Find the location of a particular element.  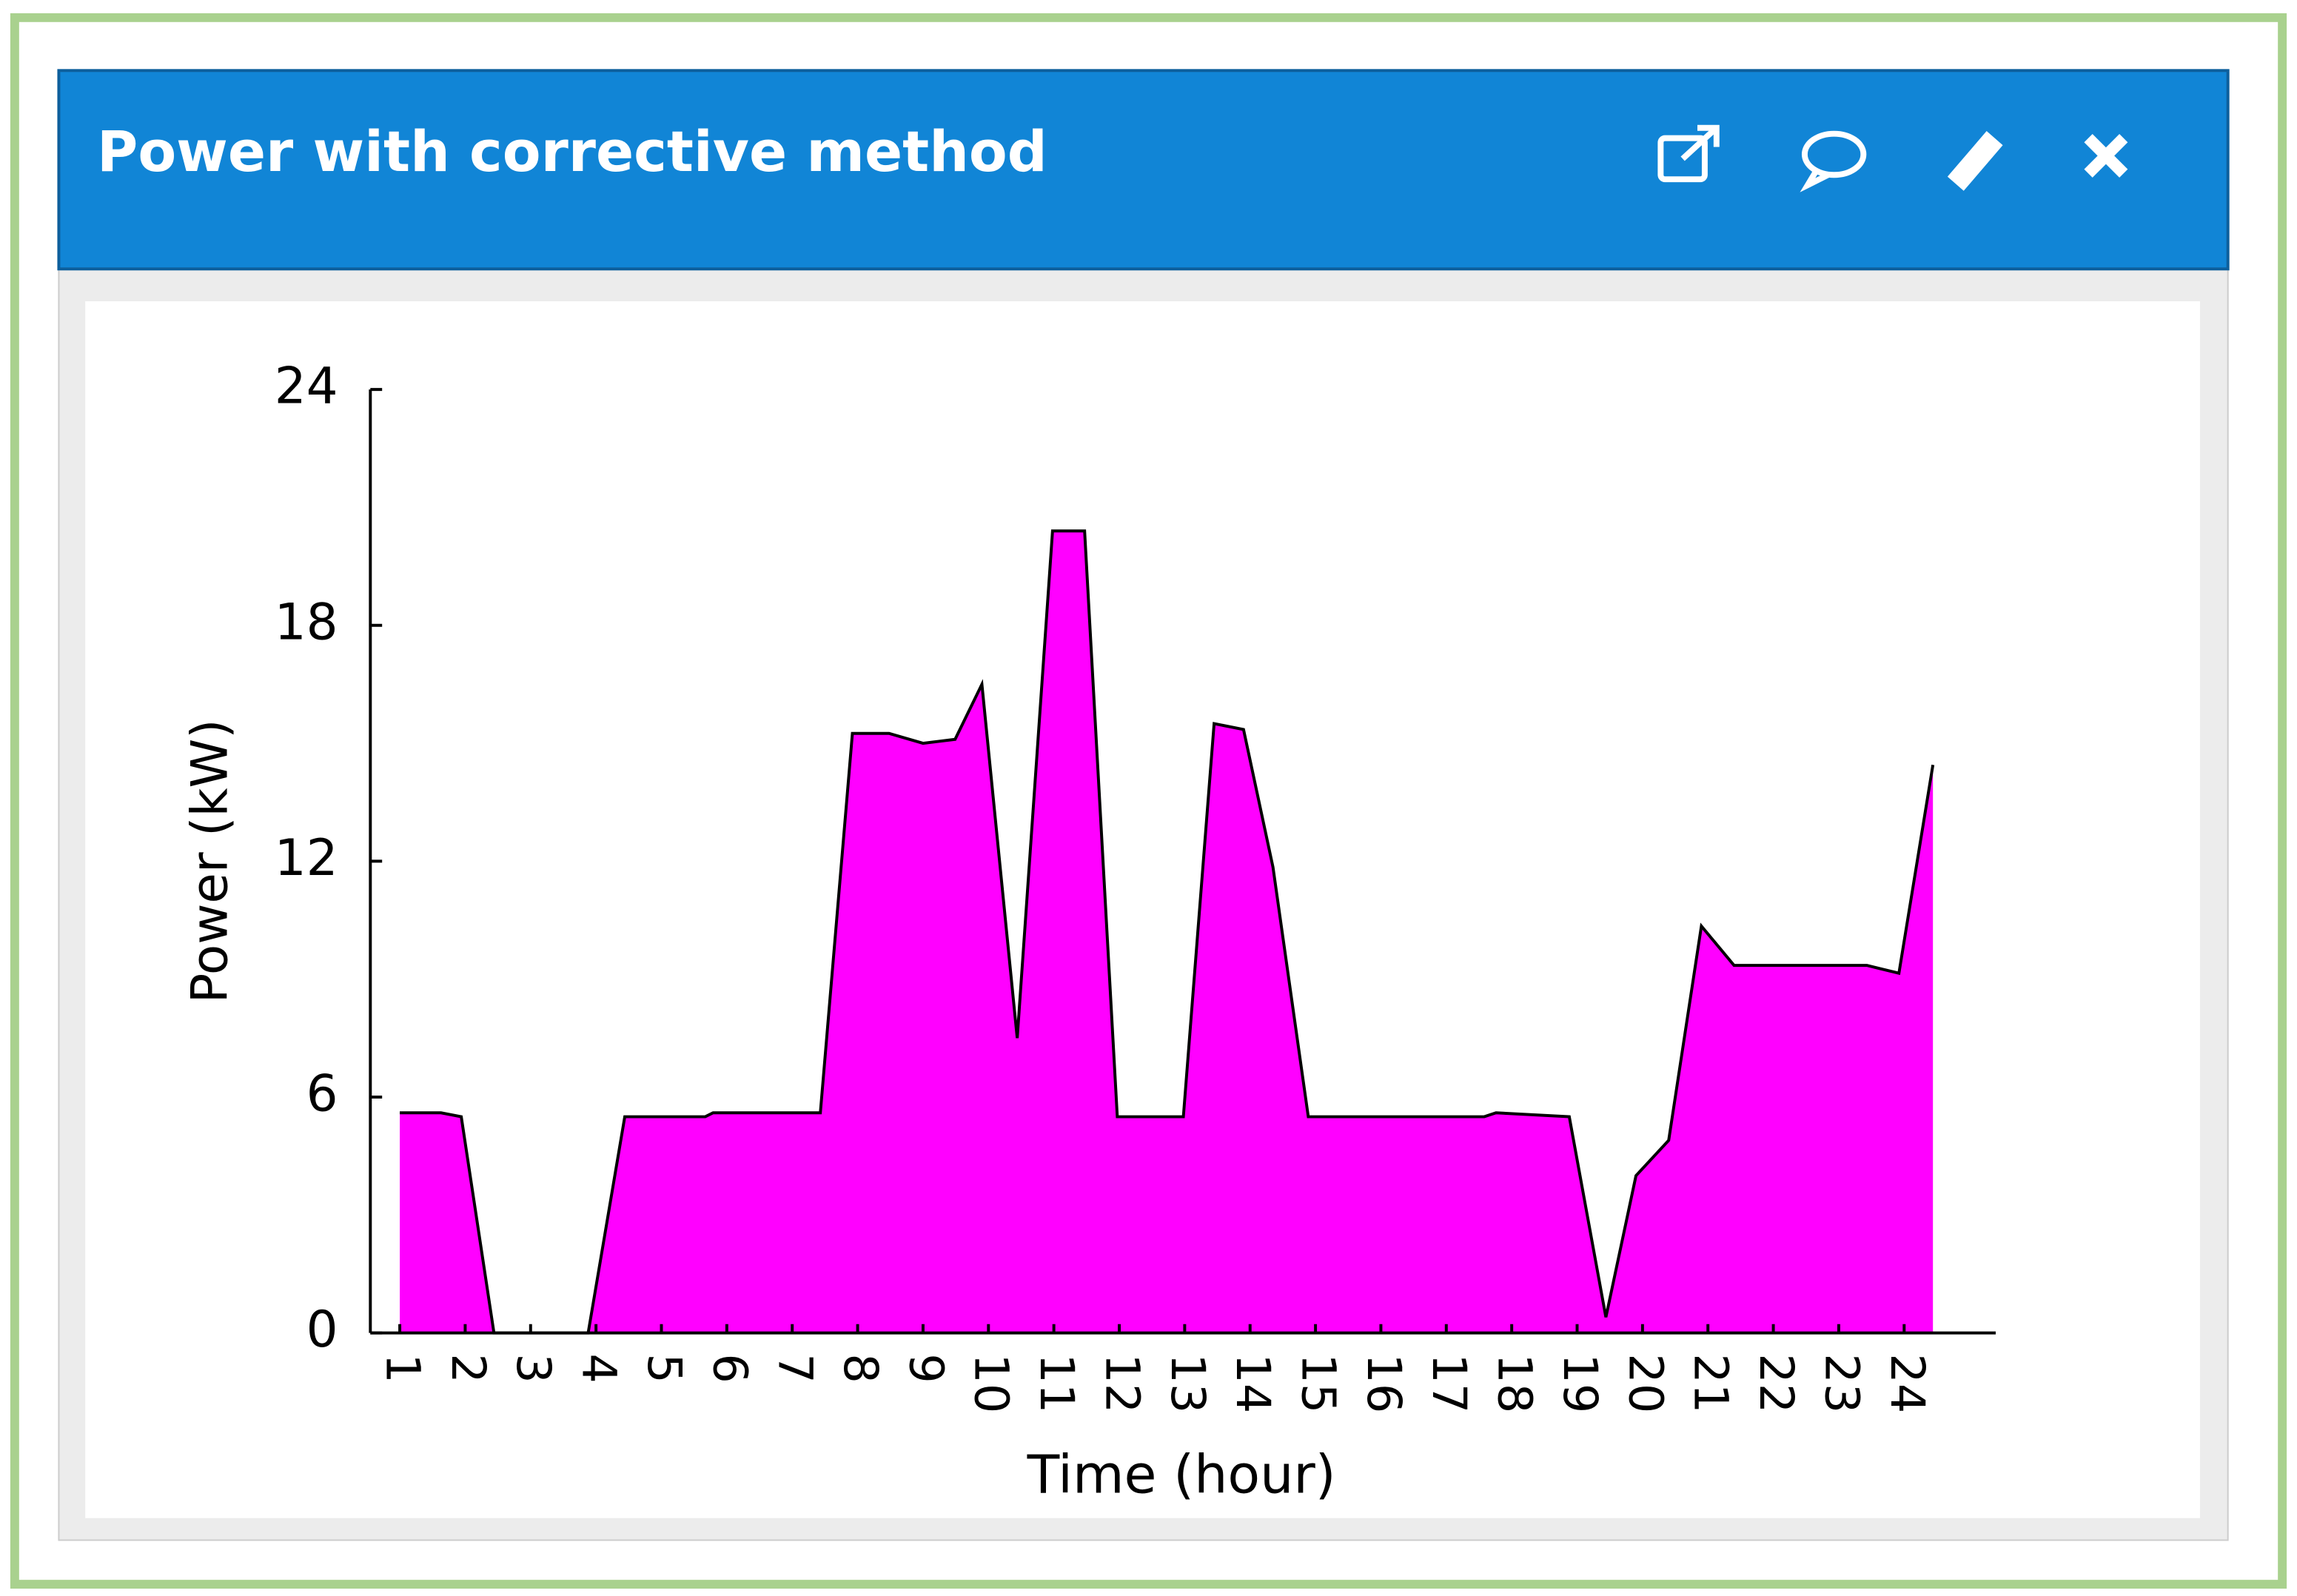

x-tick-label: 4 is located at coordinates (599, 1368).